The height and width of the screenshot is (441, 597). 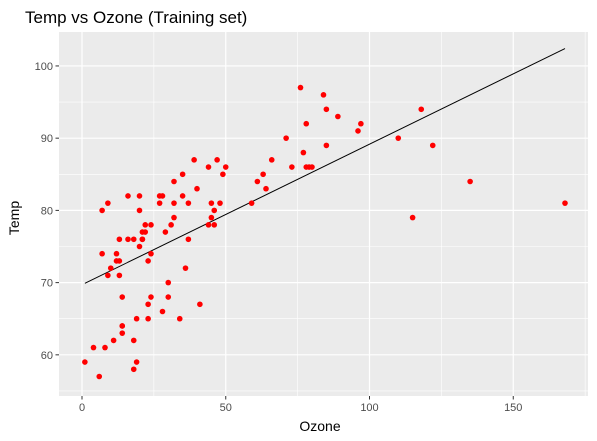 I want to click on chart-title: Temp vs Ozone (Training set), so click(x=136, y=17).